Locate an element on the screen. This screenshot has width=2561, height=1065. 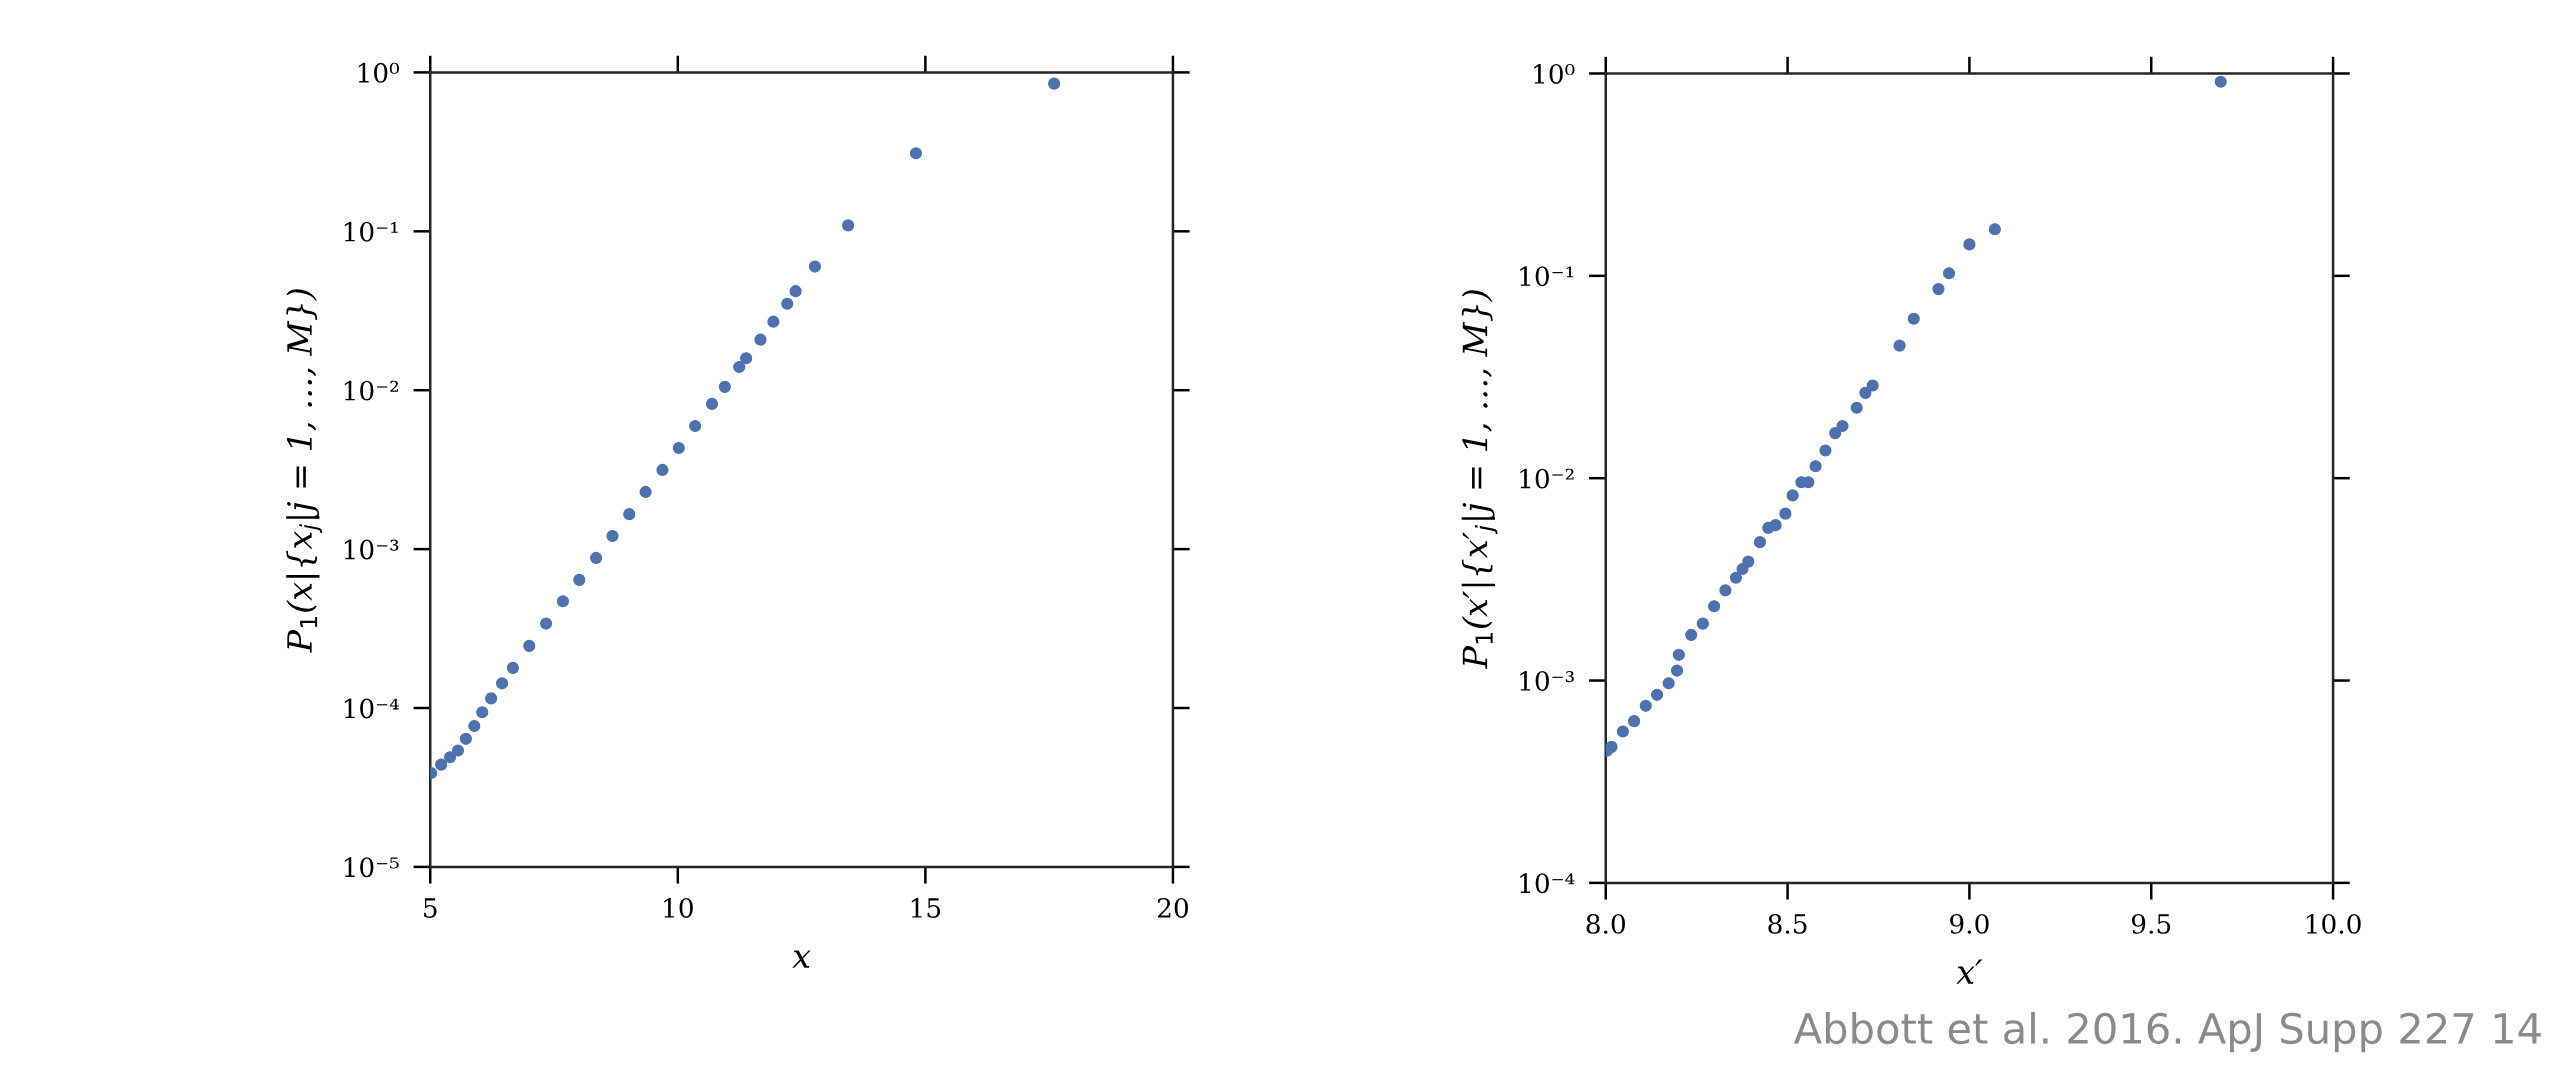
y-axis-title: P$_{1}$(x|{x$_{j}$|j = 1, …, M}) is located at coordinates (304, 471).